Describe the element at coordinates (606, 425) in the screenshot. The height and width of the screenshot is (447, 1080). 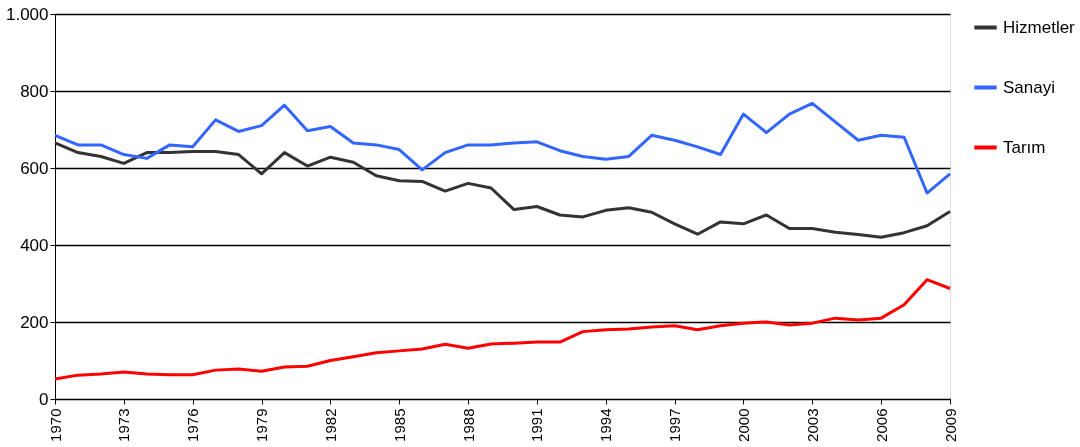
I see `x-tick-label: 1994` at that location.